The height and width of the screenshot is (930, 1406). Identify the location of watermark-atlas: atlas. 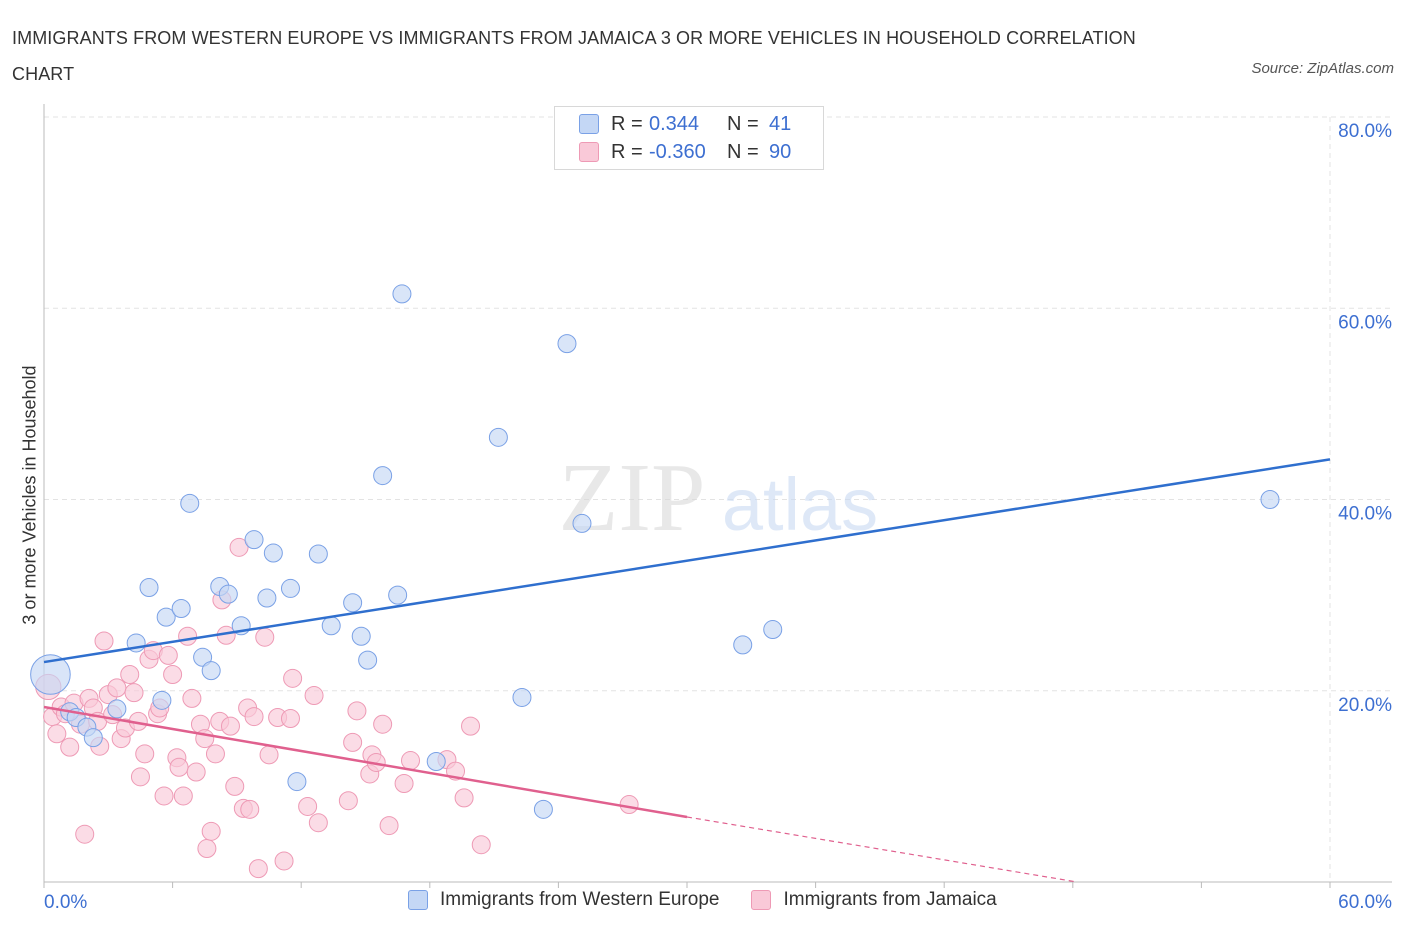
(800, 504).